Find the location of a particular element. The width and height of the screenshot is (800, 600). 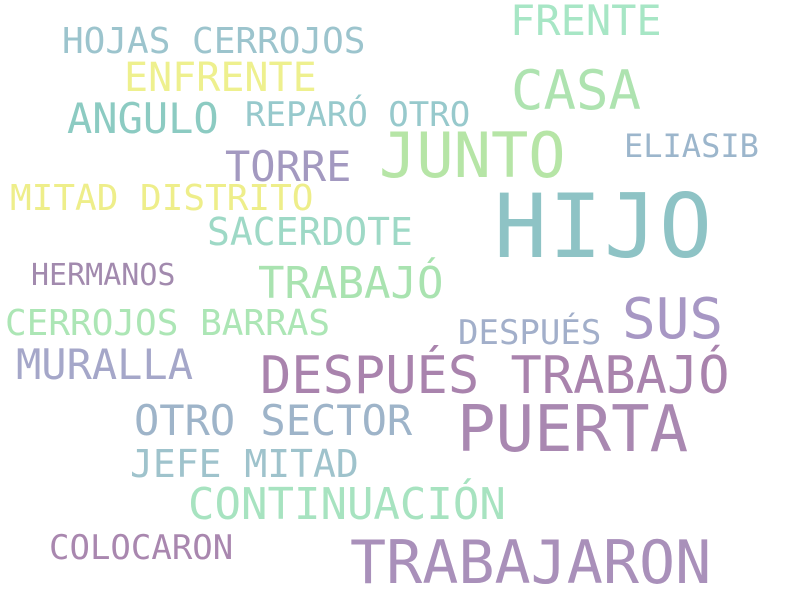

word-sus: SUS is located at coordinates (673, 319).